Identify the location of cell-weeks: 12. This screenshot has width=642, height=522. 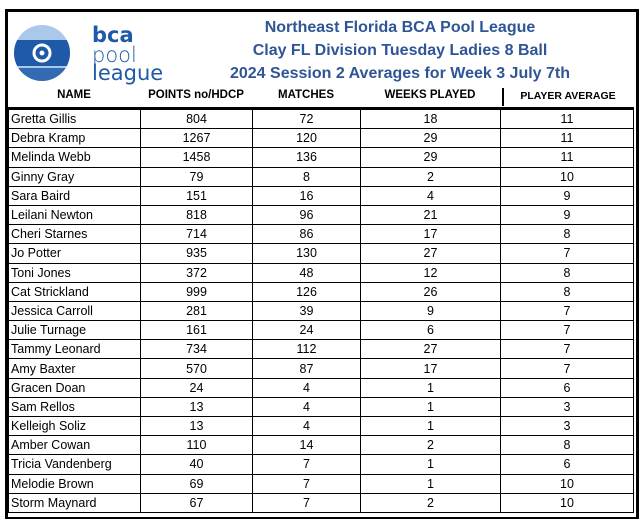
(430, 272).